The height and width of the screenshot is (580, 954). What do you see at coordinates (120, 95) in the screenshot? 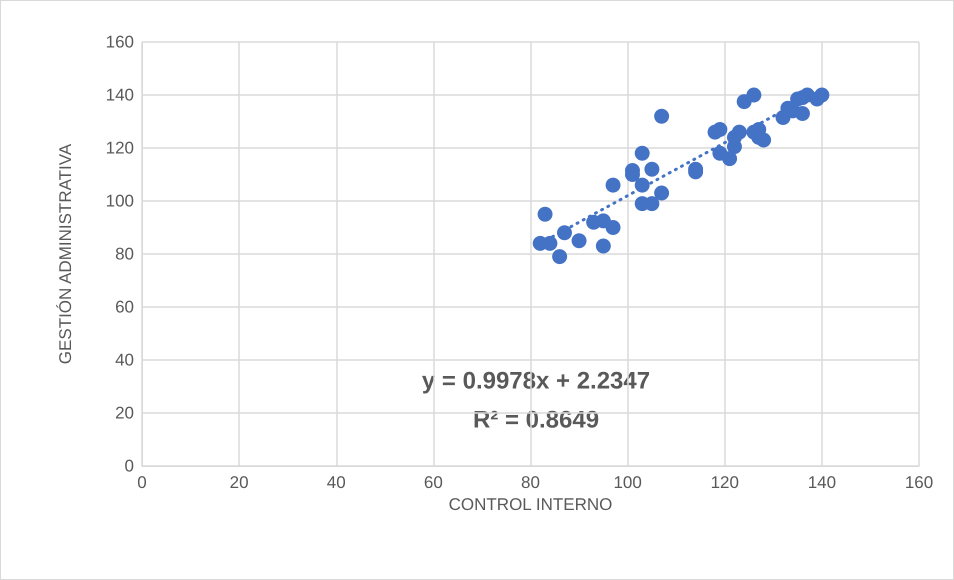
I see `y-tick-label: 140` at bounding box center [120, 95].